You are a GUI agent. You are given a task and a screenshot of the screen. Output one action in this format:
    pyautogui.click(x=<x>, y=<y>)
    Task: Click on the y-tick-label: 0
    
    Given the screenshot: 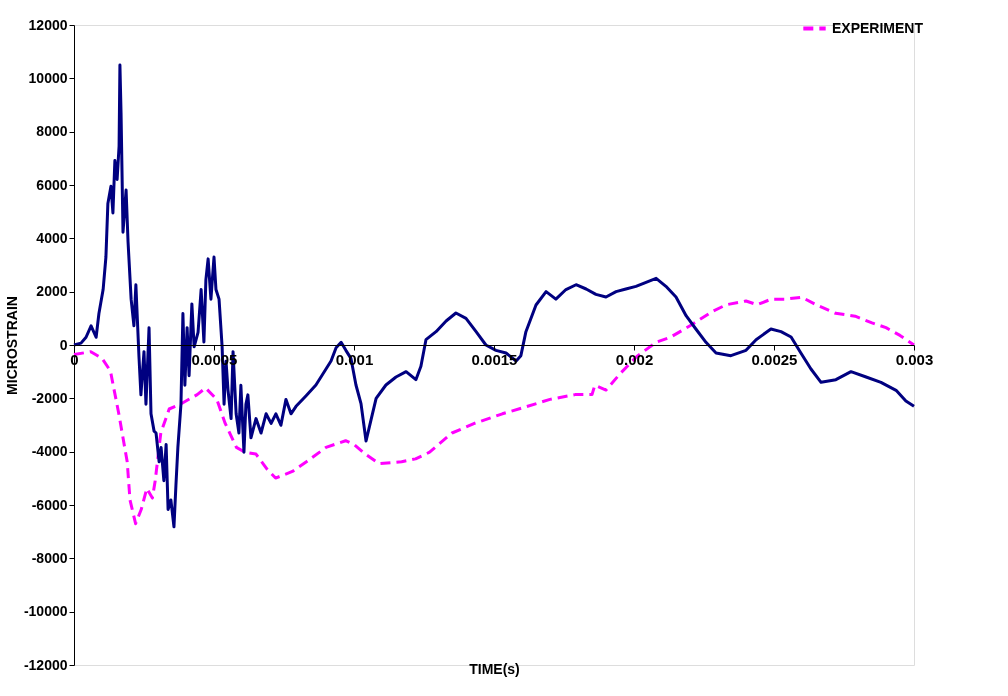 What is the action you would take?
    pyautogui.click(x=63, y=344)
    